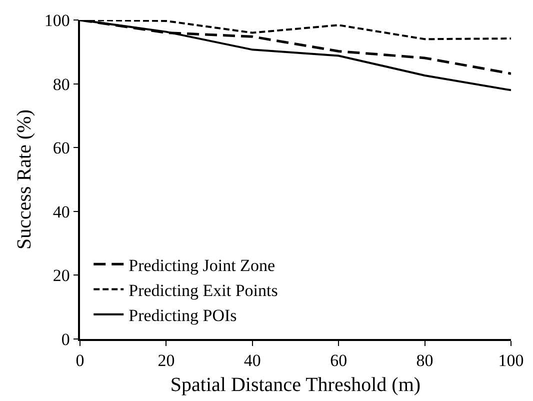 The image size is (533, 401). What do you see at coordinates (201, 265) in the screenshot?
I see `legend-label: Predicting Joint Zone` at bounding box center [201, 265].